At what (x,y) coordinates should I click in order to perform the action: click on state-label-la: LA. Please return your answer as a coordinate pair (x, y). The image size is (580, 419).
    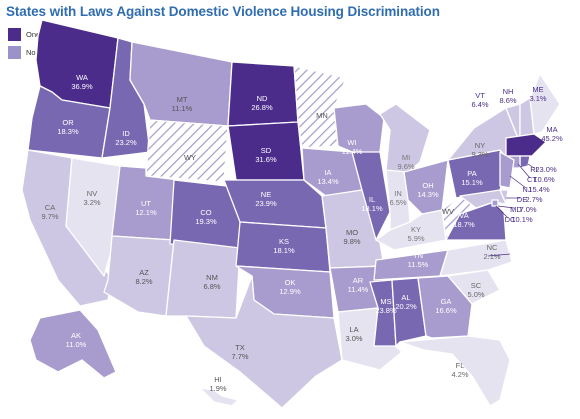
    Looking at the image, I should click on (353, 329).